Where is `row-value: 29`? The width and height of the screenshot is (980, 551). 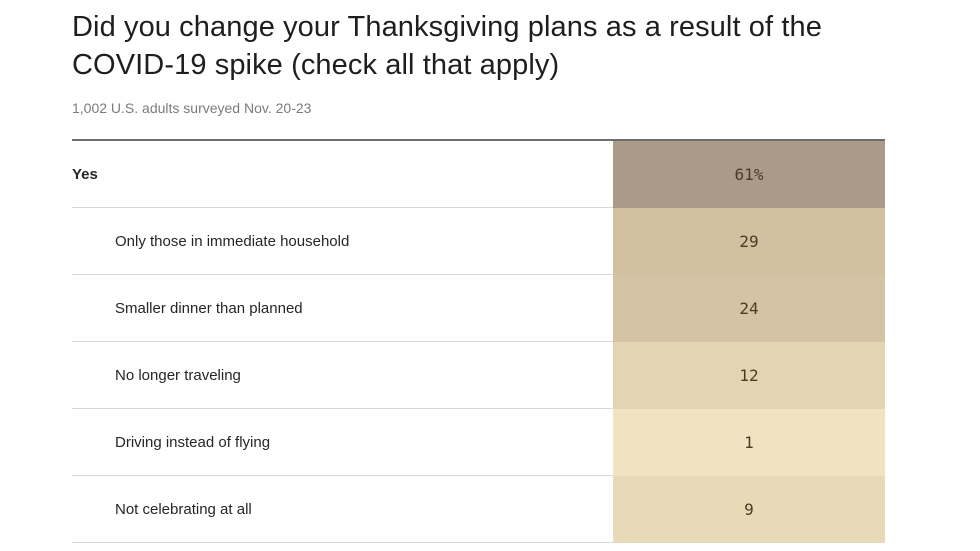 row-value: 29 is located at coordinates (749, 241).